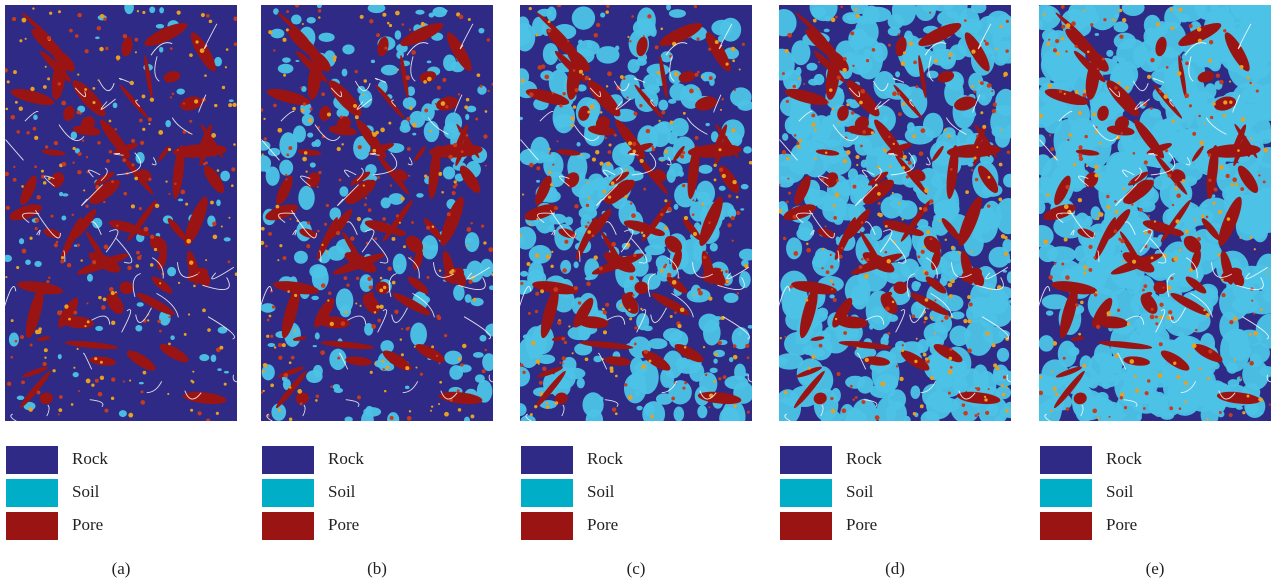 The height and width of the screenshot is (584, 1272). What do you see at coordinates (288, 526) in the screenshot?
I see `legend-swatch` at bounding box center [288, 526].